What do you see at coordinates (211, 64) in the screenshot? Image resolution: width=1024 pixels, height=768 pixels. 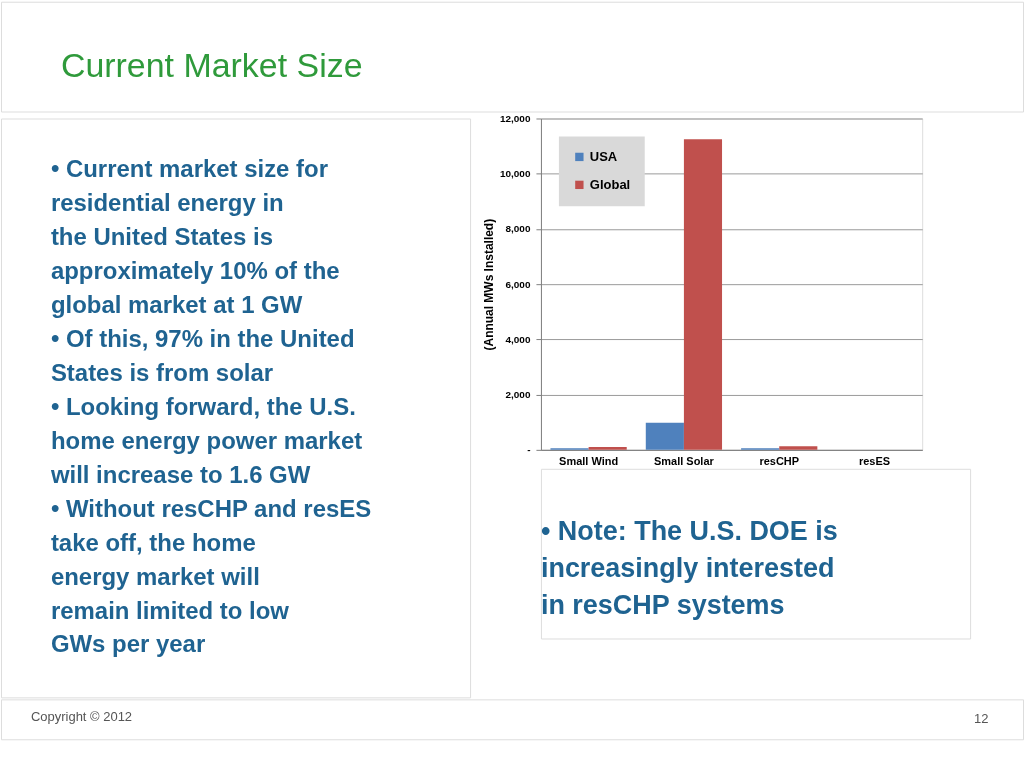 I see `text: Current Market Size` at bounding box center [211, 64].